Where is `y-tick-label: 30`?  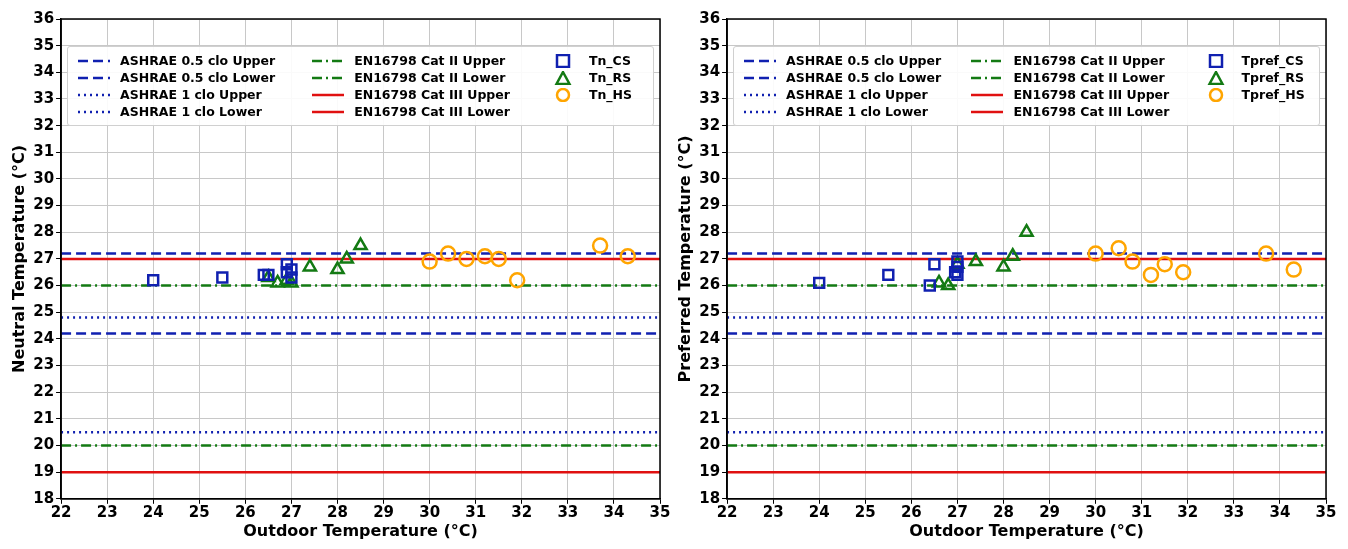 y-tick-label: 30 is located at coordinates (710, 177).